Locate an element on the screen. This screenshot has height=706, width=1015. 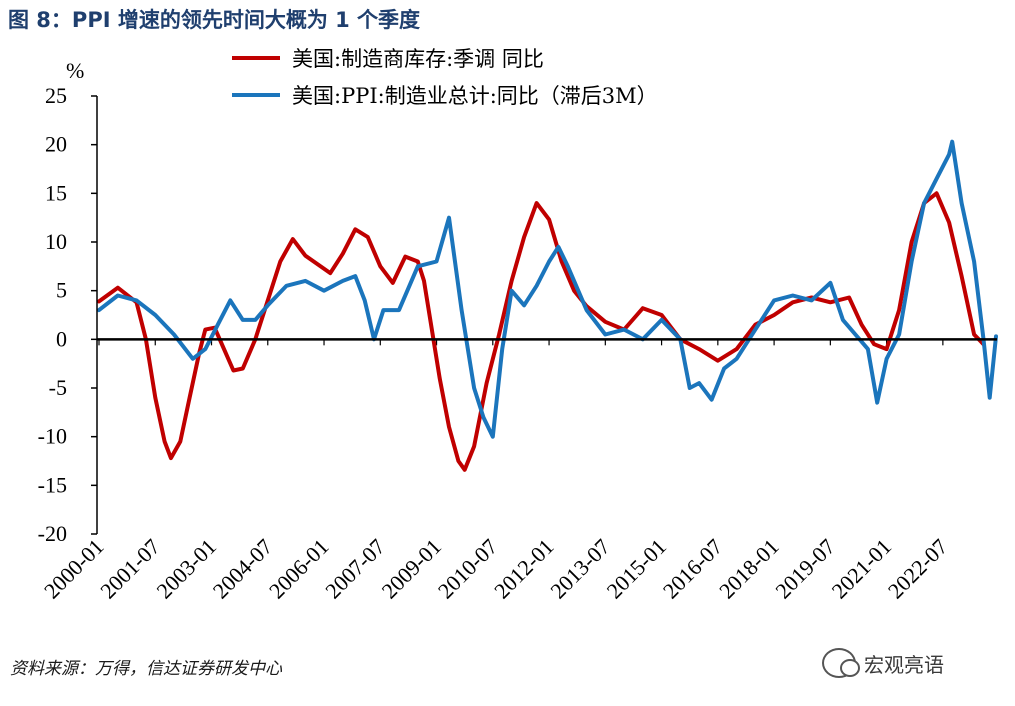
watermark-text: 宏观亮语 is located at coordinates (904, 664).